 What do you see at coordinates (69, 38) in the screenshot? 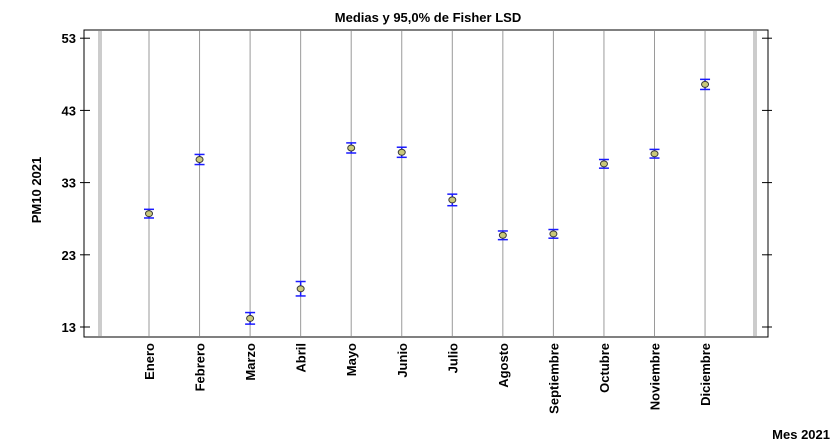
I see `y-tick-label: 53` at bounding box center [69, 38].